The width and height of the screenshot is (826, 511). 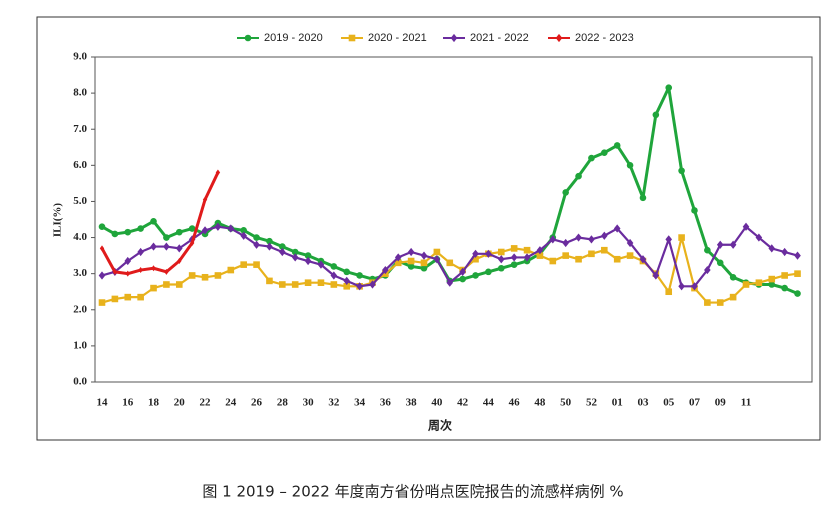 I want to click on y-tick-label: 8.0, so click(x=80, y=93).